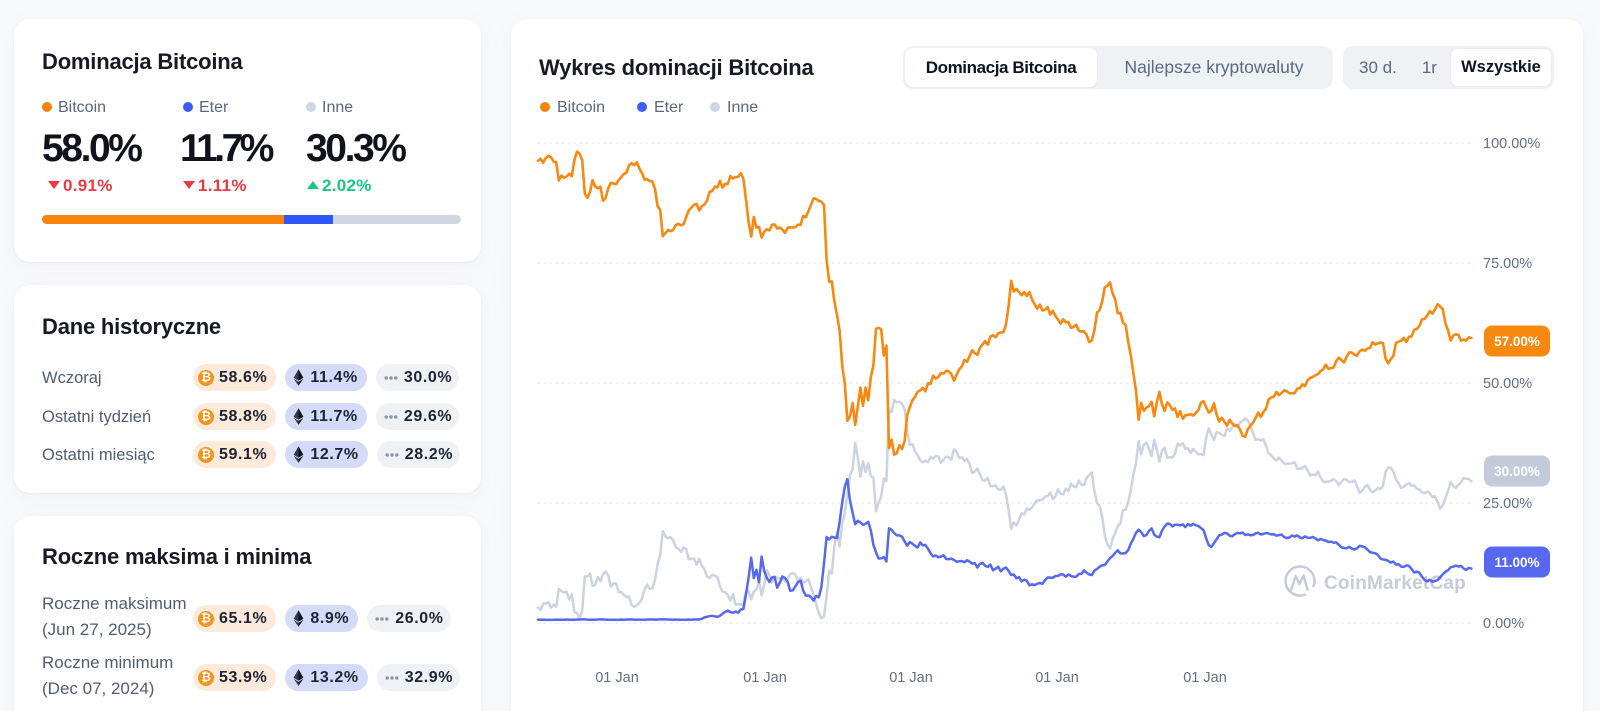 The image size is (1600, 711). I want to click on svg-text: 25.00%, so click(1507, 504).